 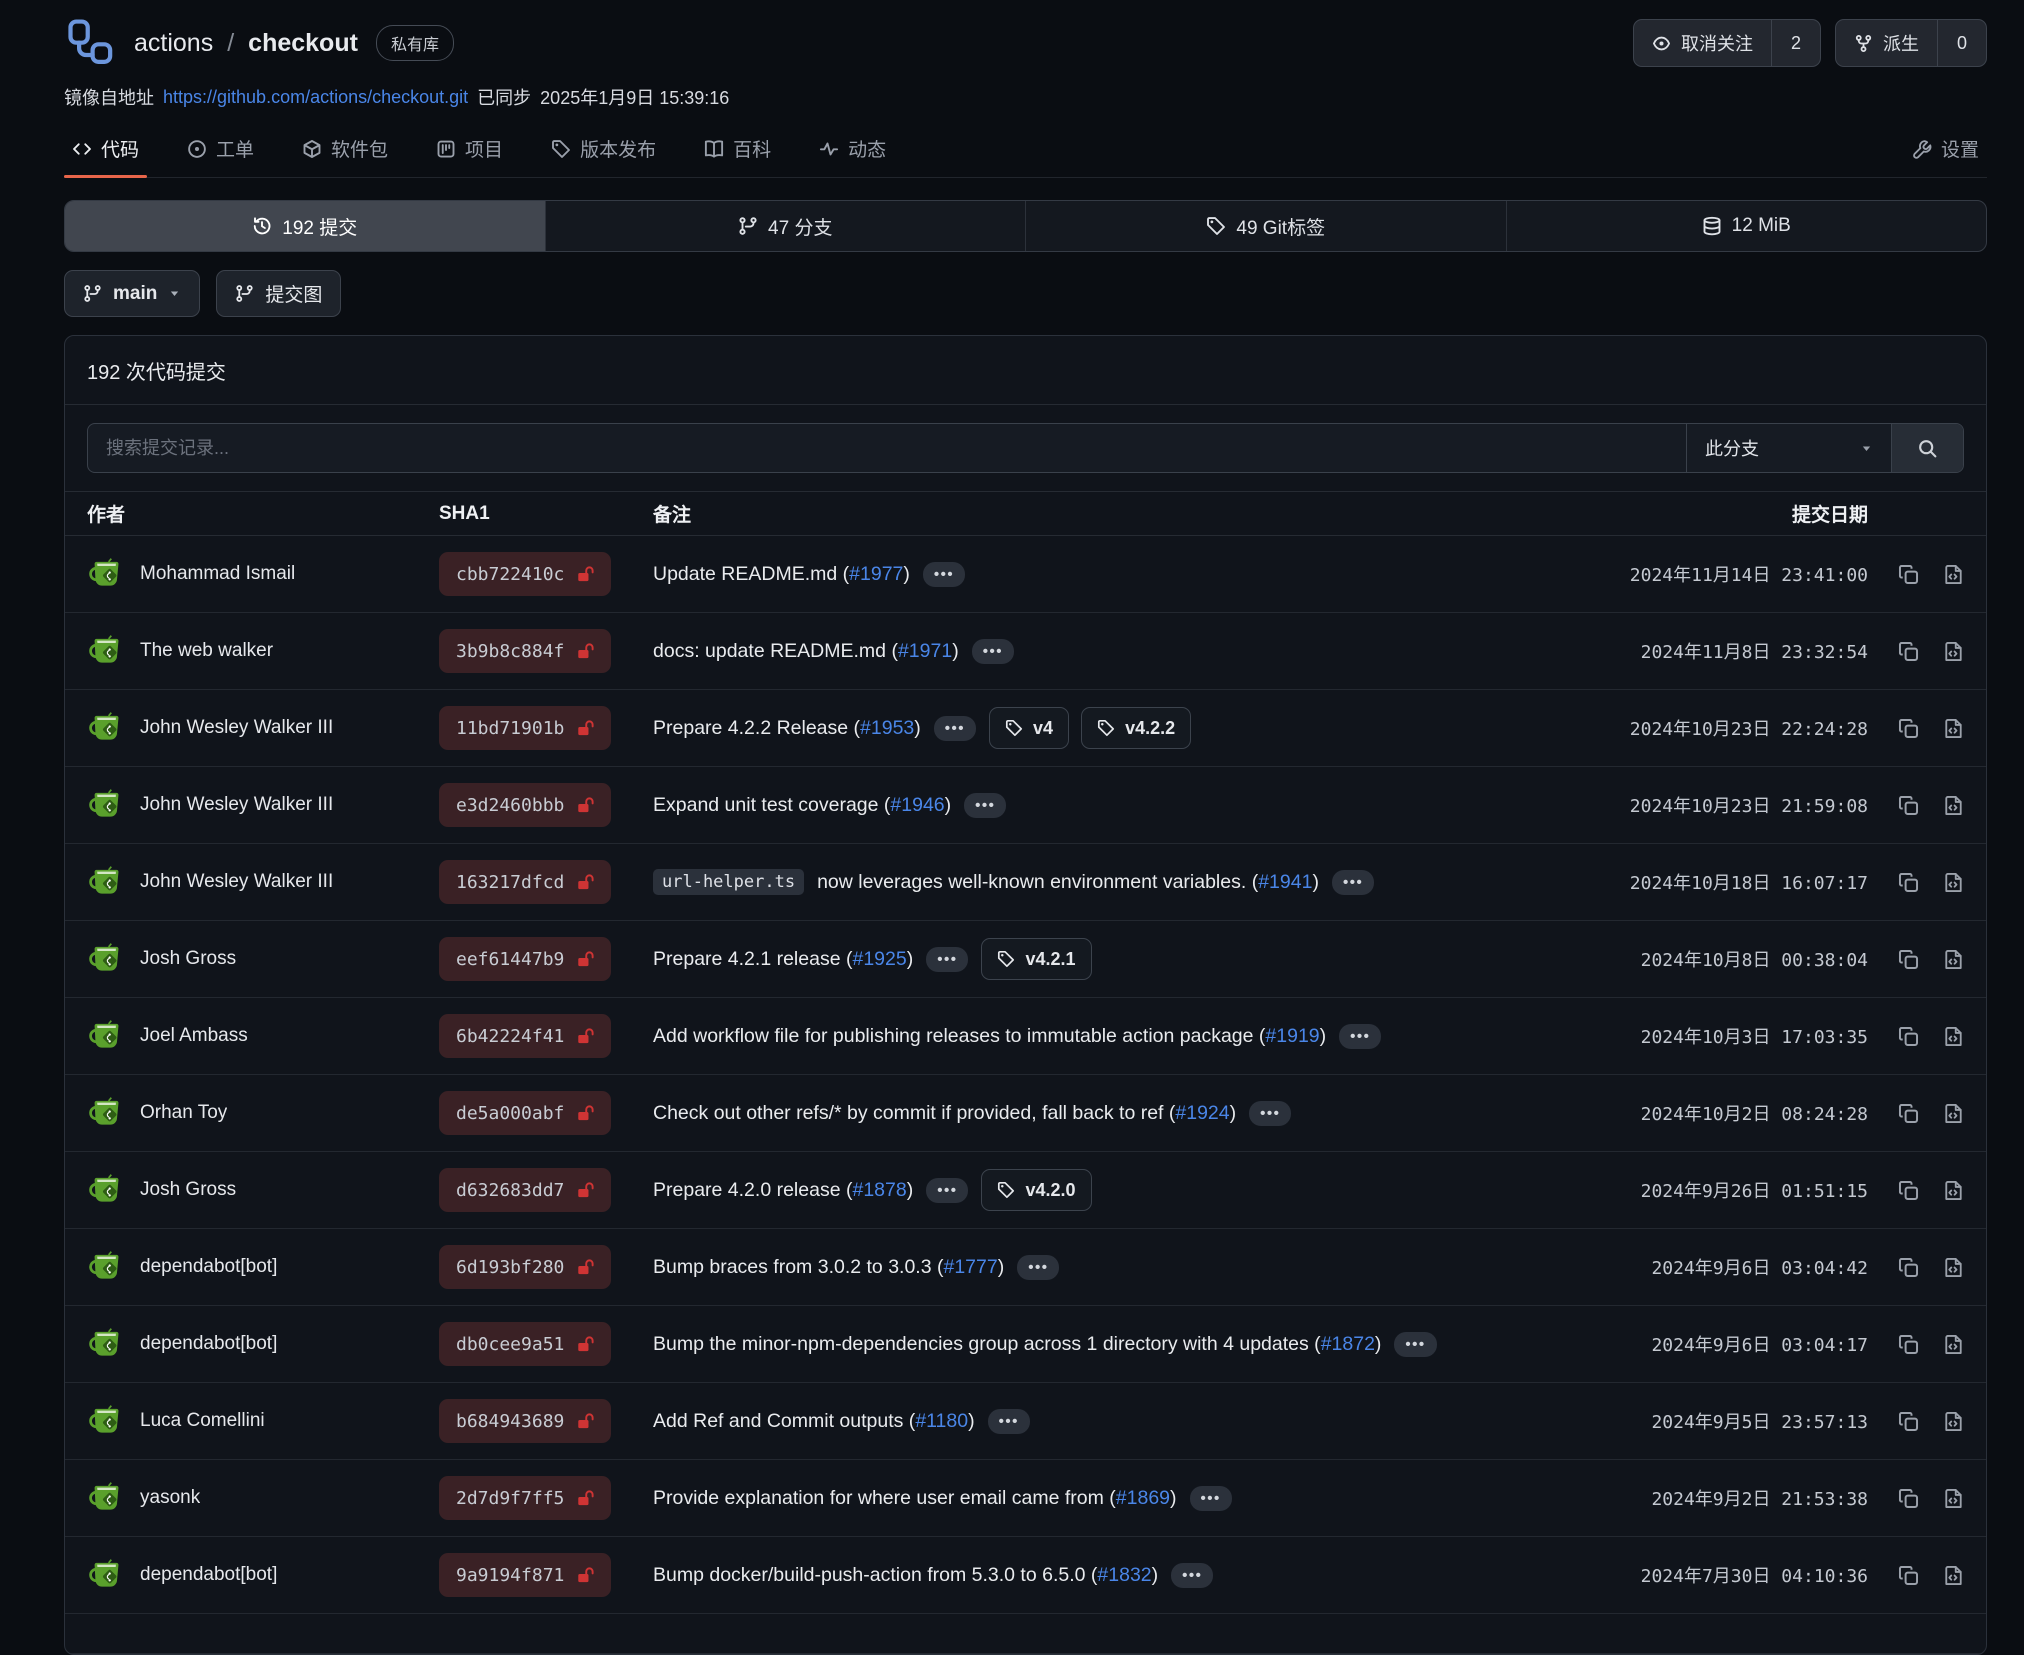 What do you see at coordinates (525, 882) in the screenshot?
I see `commit-sha-badge: 163217dfcd` at bounding box center [525, 882].